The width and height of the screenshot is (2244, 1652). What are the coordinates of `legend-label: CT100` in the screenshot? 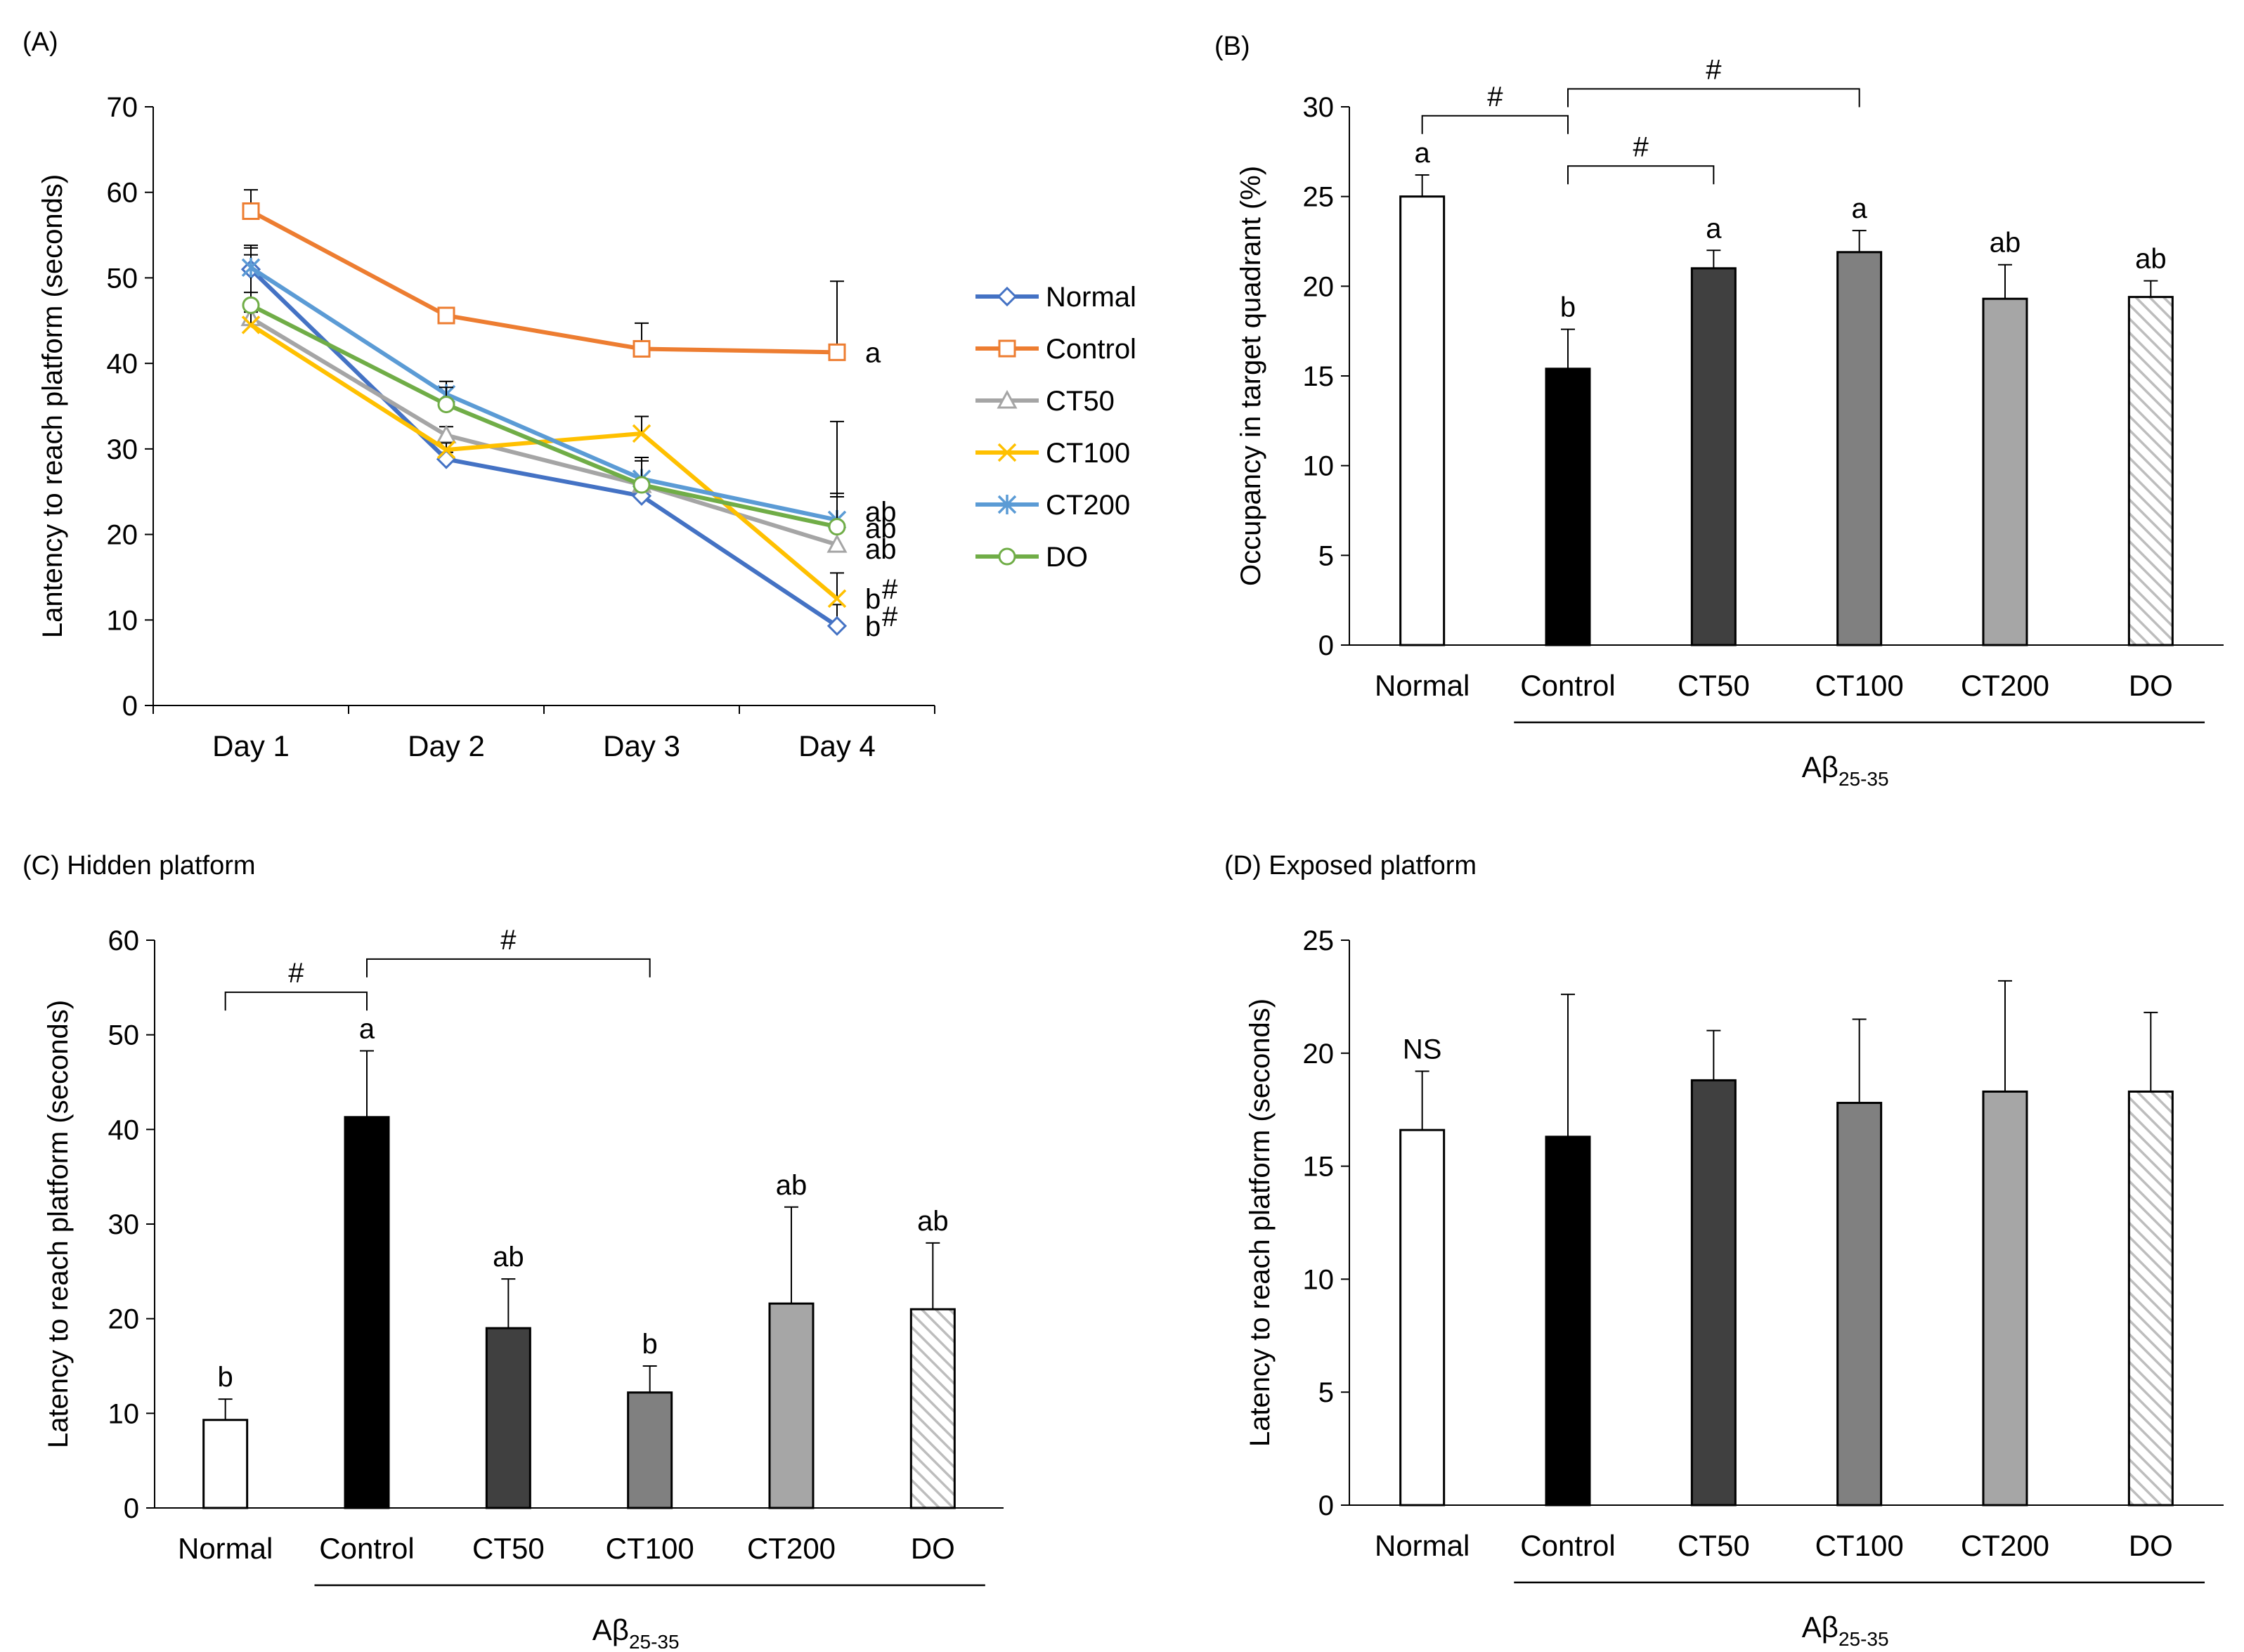 It's located at (1088, 453).